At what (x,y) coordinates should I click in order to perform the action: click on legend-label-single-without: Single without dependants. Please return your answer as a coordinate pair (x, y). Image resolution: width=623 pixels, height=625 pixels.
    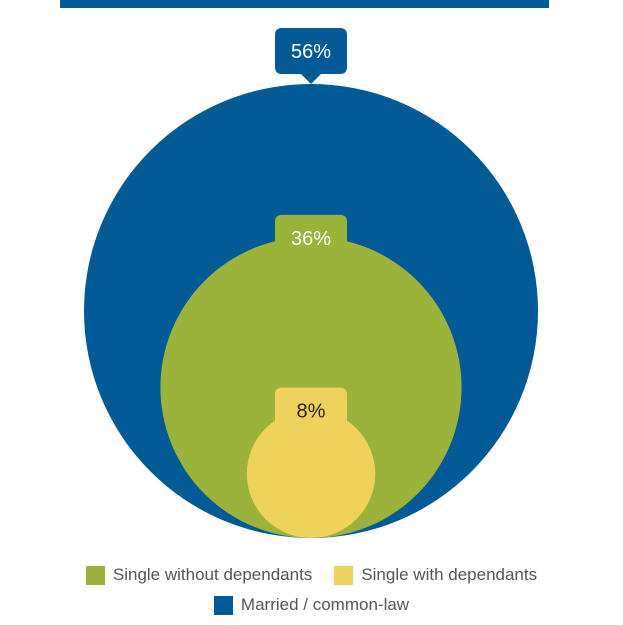
    Looking at the image, I should click on (212, 574).